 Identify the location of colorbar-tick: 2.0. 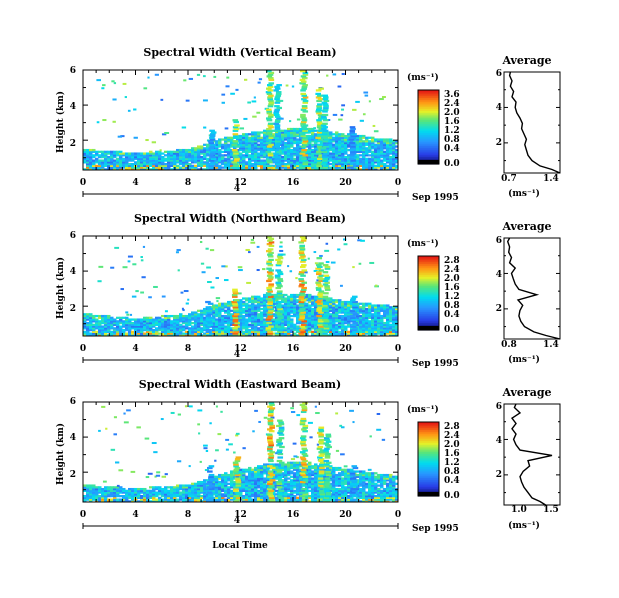
(452, 279).